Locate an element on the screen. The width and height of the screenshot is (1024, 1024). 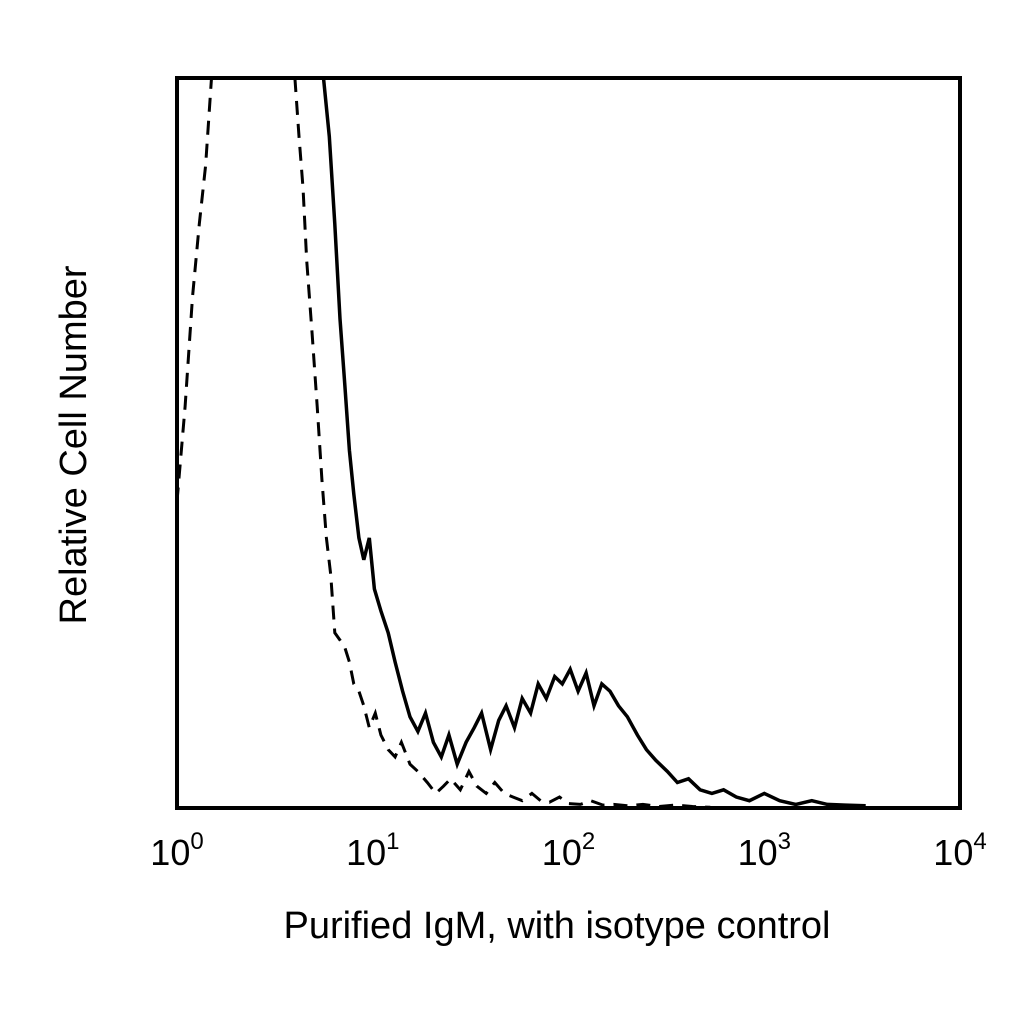
x-tick-exponent-4: 4 is located at coordinates (979, 841).